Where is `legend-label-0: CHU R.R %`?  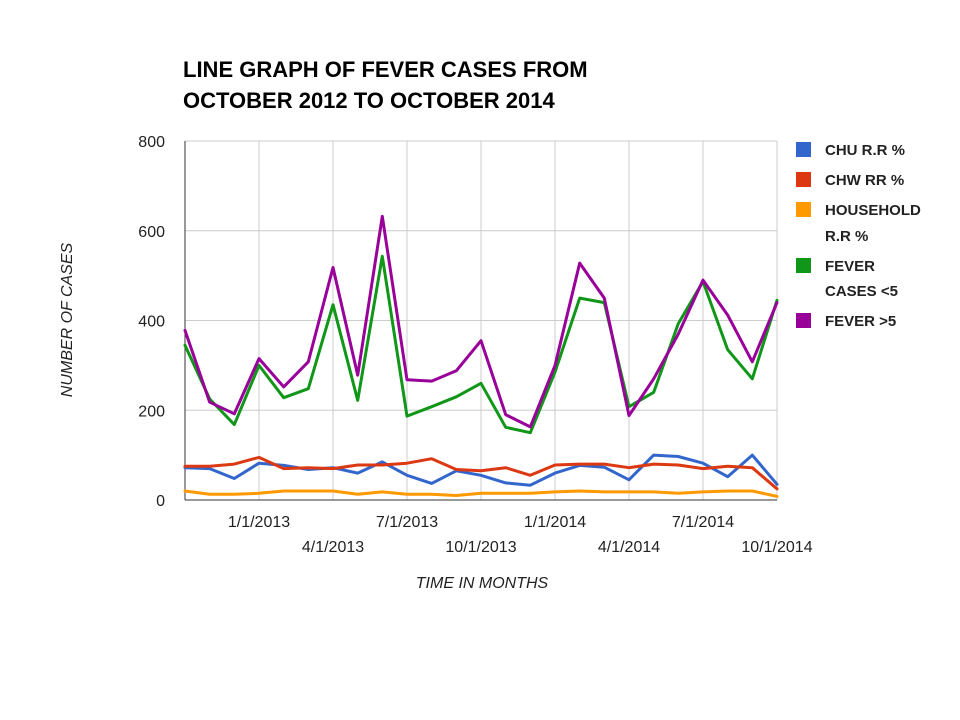
legend-label-0: CHU R.R % is located at coordinates (865, 150).